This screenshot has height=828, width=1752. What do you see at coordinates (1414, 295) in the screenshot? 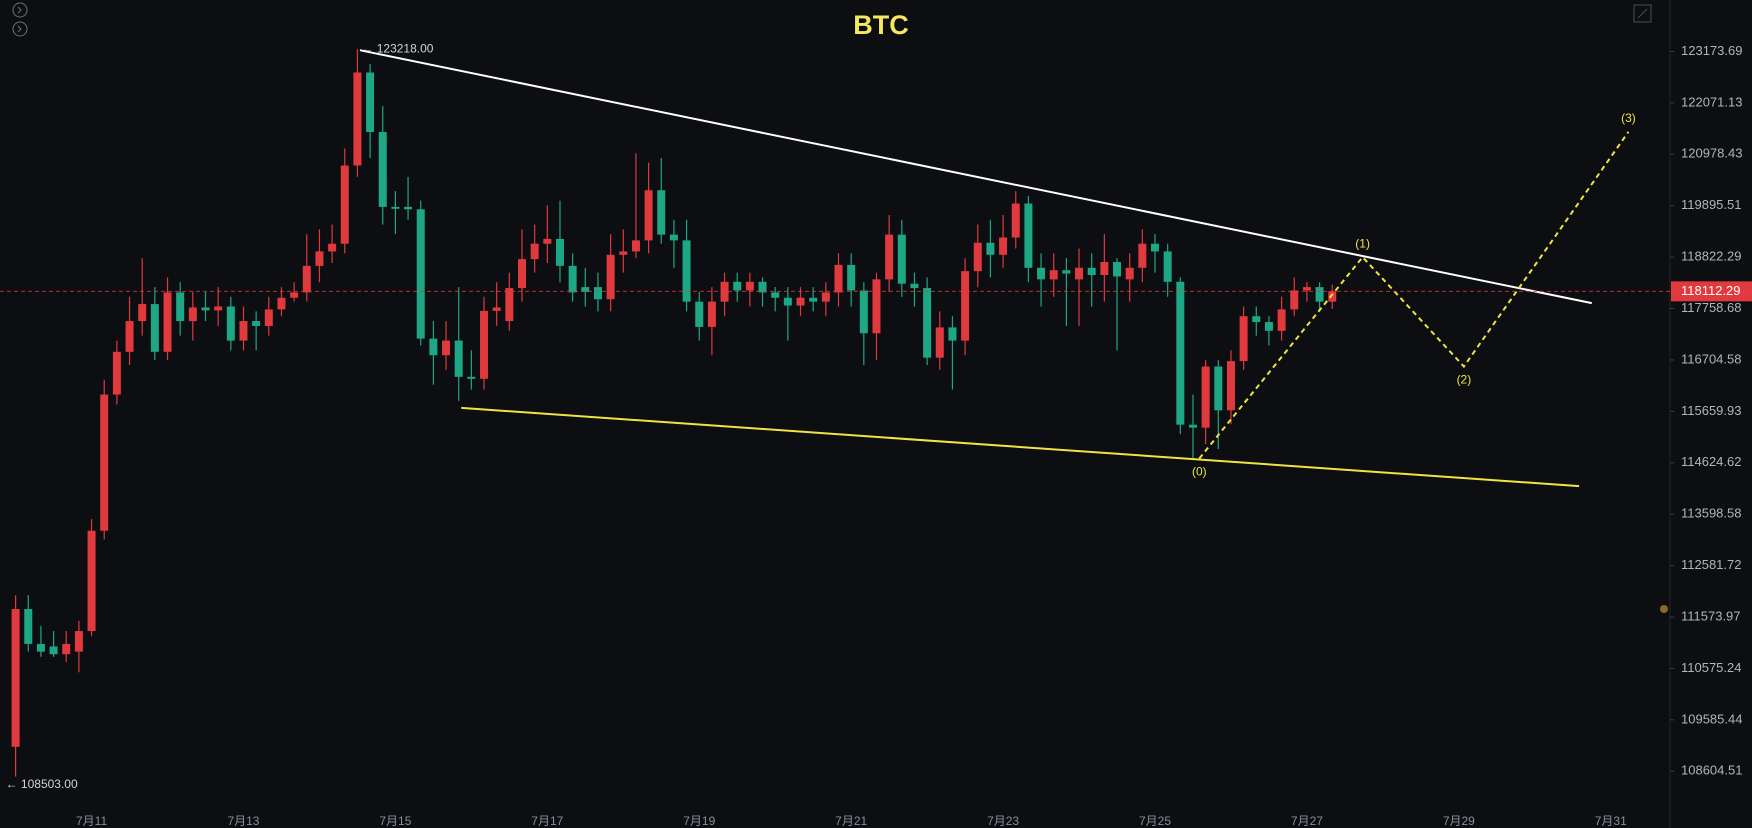
I see `wave-path` at bounding box center [1414, 295].